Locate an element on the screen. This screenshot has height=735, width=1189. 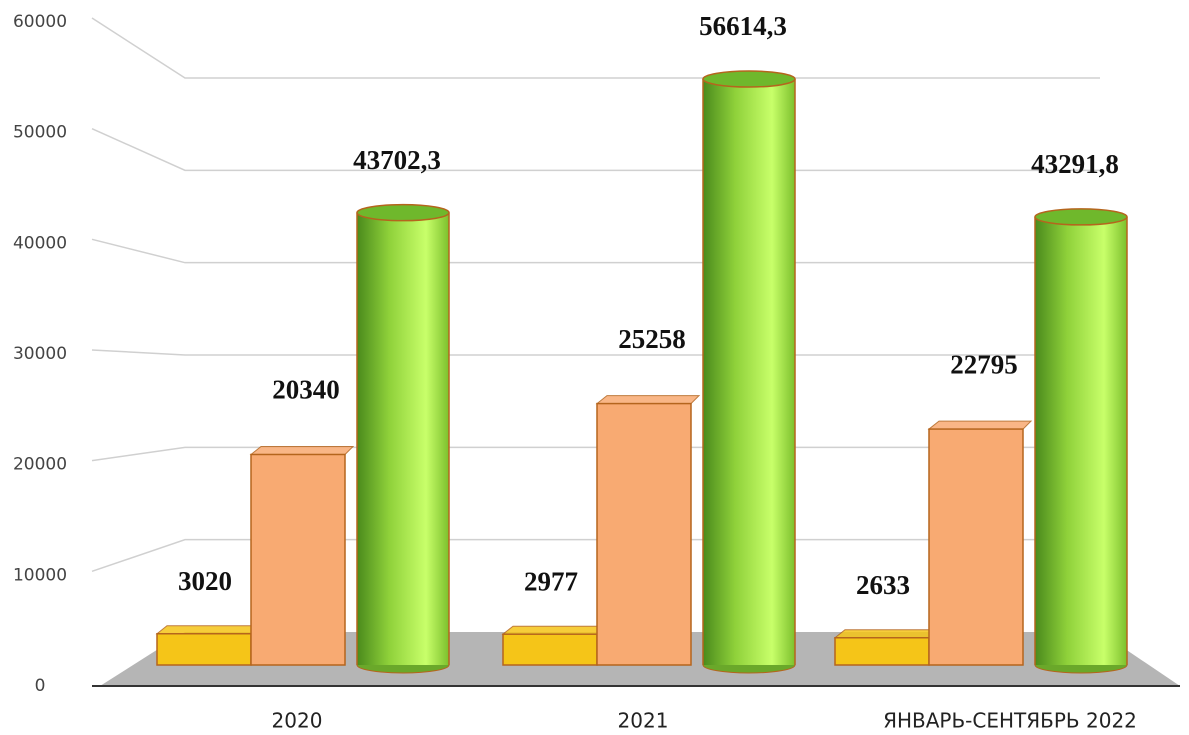
y-tick-label: 30000 is located at coordinates (40, 354).